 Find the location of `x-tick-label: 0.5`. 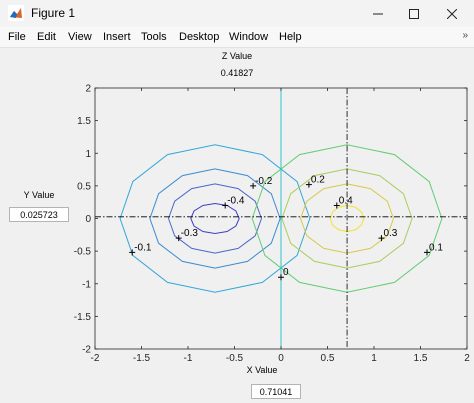

x-tick-label: 0.5 is located at coordinates (328, 358).